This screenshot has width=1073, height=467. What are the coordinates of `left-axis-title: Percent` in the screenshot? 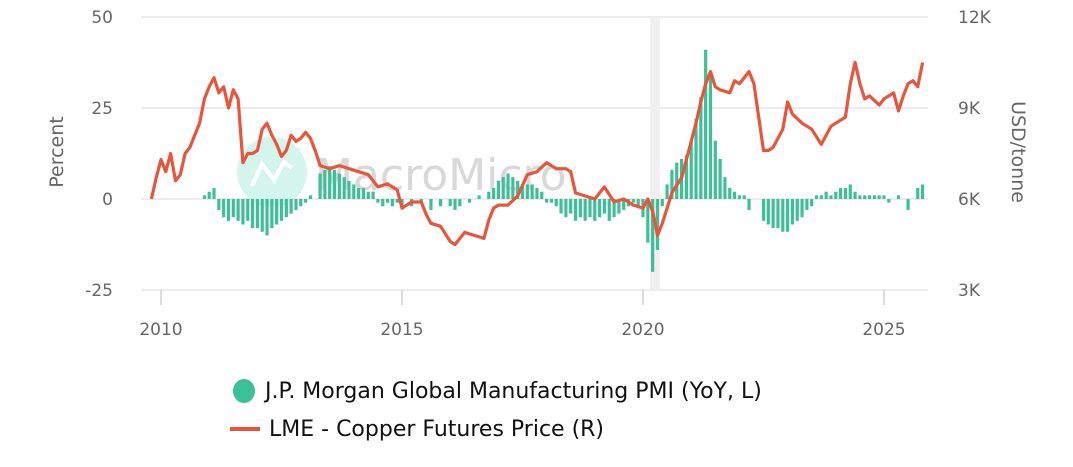 It's located at (57, 152).